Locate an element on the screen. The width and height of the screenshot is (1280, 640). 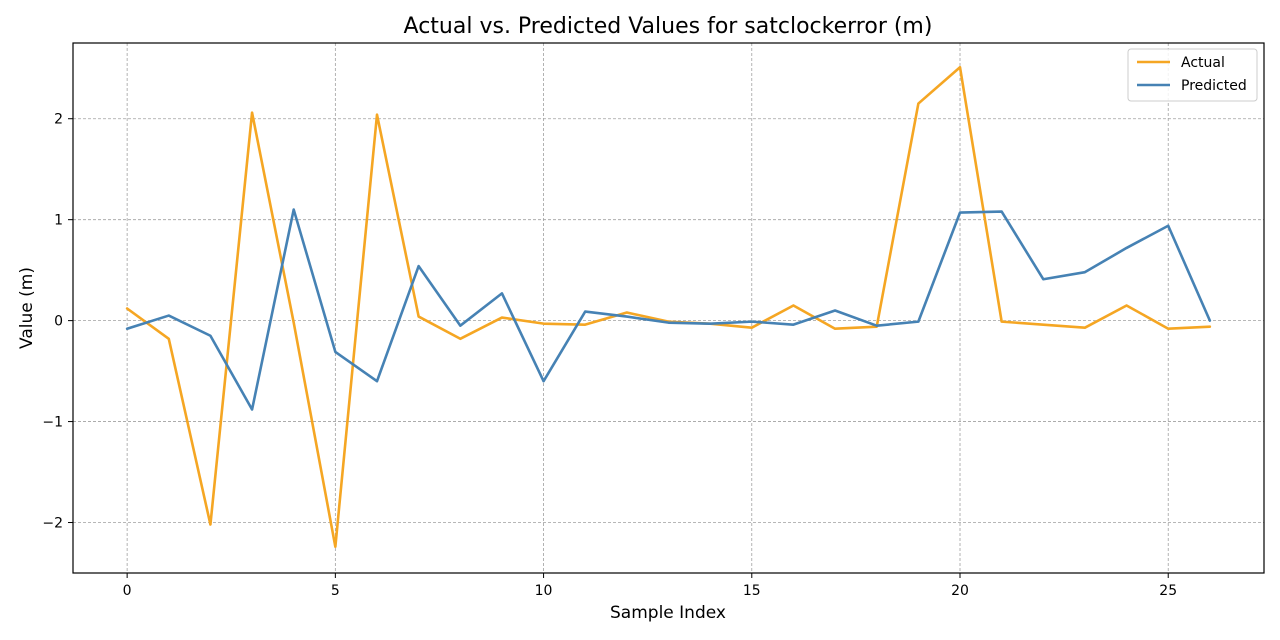
legend: Actual Predicted is located at coordinates (1192, 75).